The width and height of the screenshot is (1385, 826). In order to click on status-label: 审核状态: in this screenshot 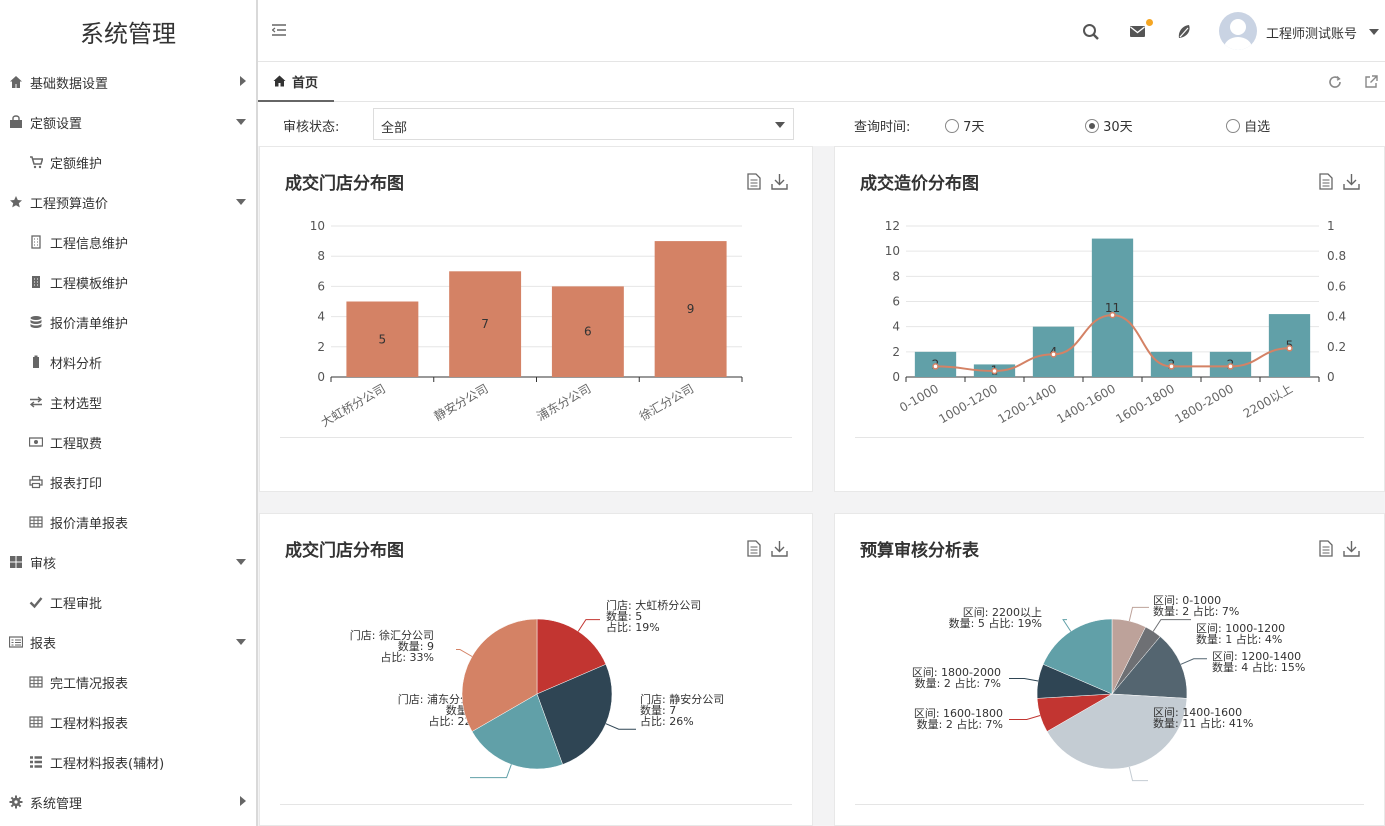, I will do `click(311, 127)`.